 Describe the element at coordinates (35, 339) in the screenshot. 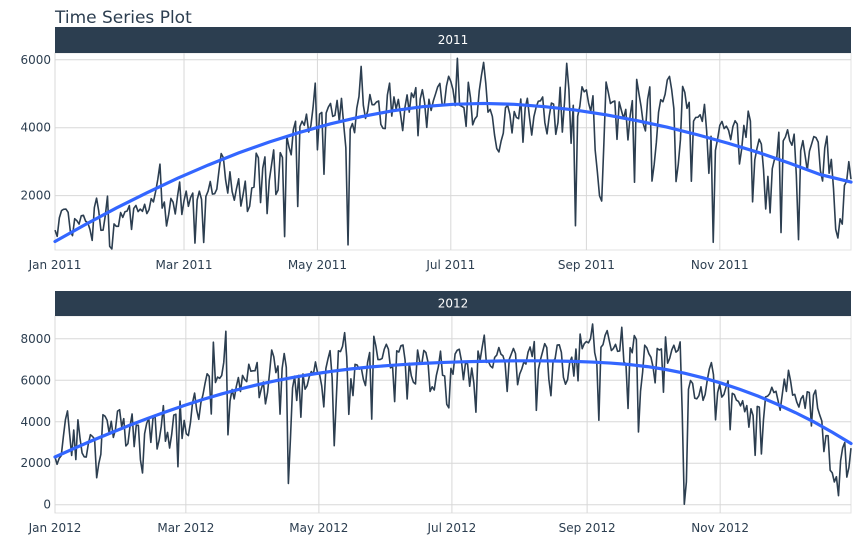

I see `y-tick-label: 8000` at that location.